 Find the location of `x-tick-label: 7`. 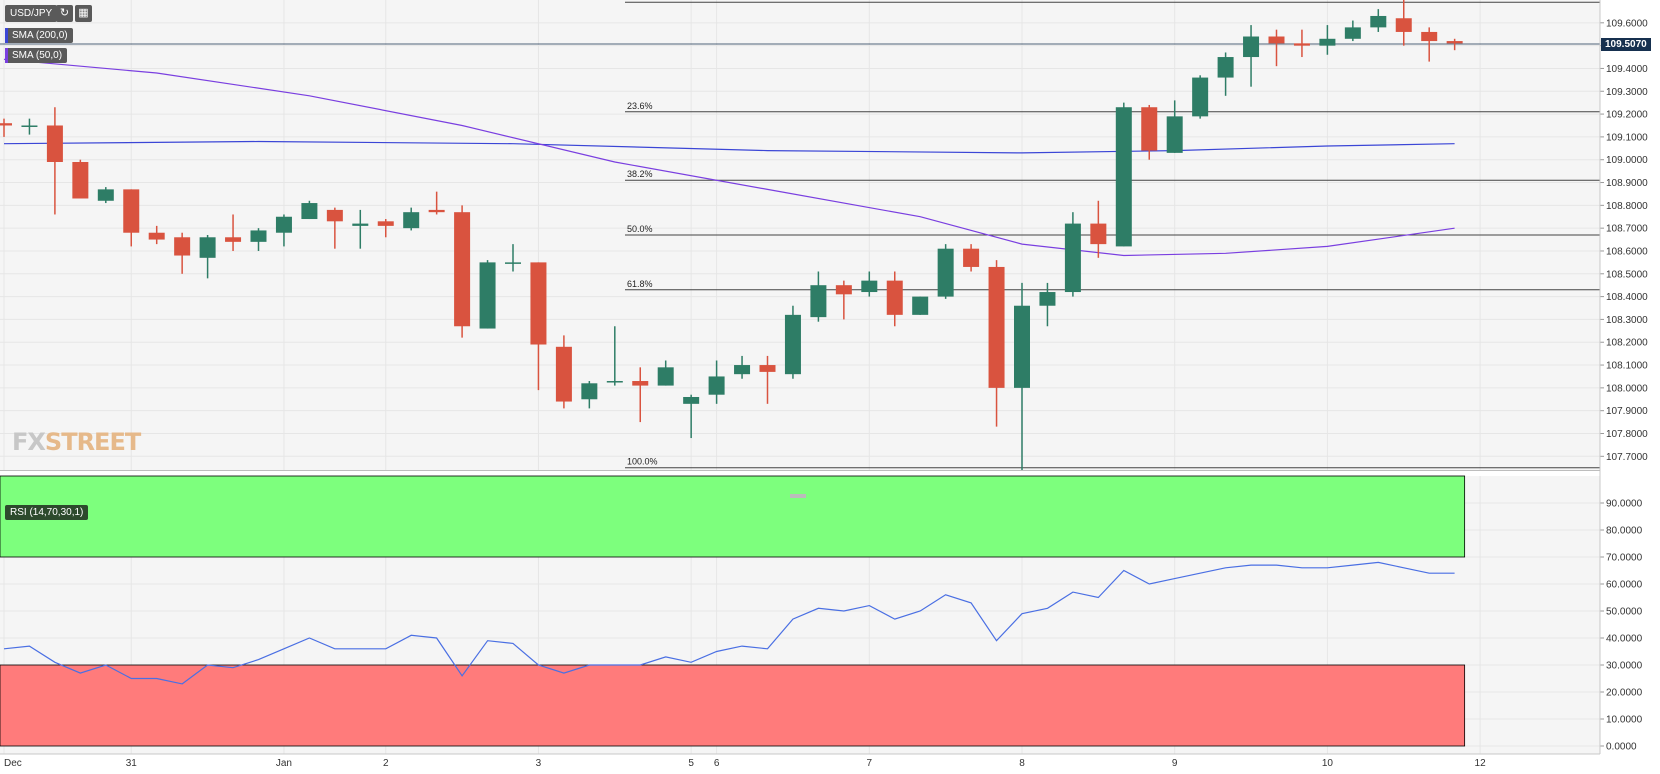

x-tick-label: 7 is located at coordinates (870, 763).